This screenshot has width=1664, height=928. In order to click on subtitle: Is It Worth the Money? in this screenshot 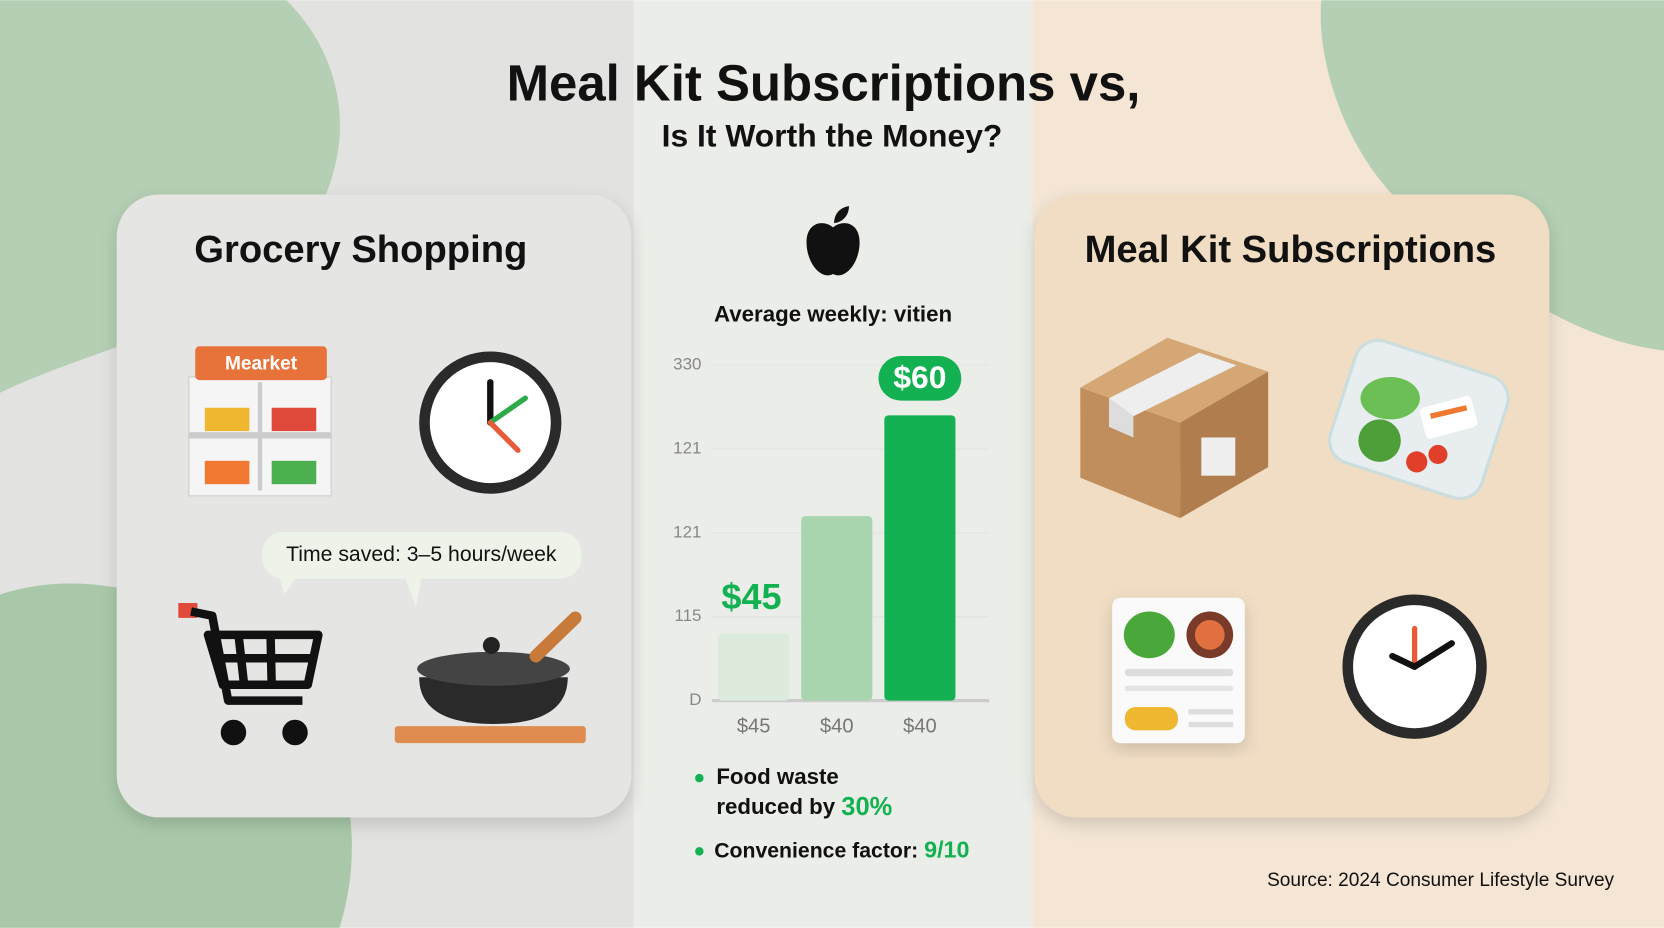, I will do `click(832, 136)`.